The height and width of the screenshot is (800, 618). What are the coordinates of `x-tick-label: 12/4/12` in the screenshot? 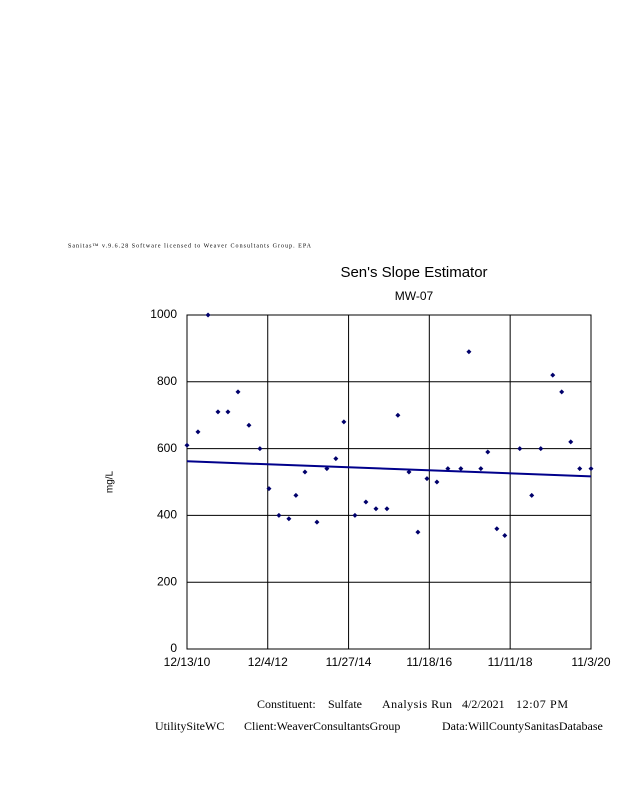 It's located at (268, 662).